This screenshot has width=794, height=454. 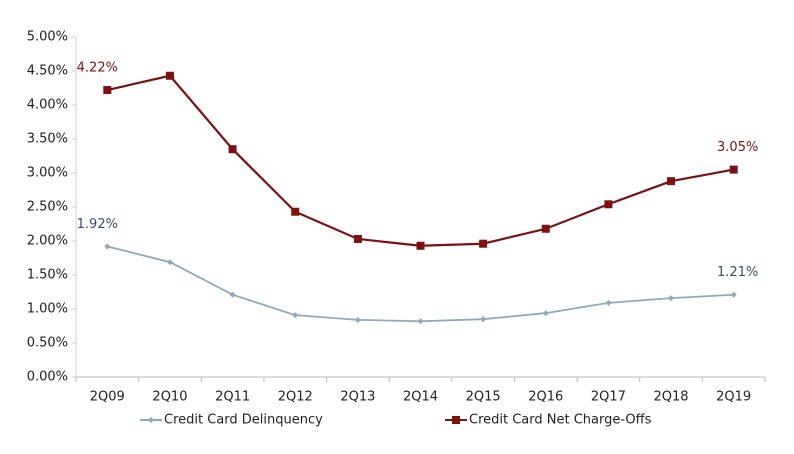 I want to click on x-tick-label: 2Q17, so click(x=608, y=397).